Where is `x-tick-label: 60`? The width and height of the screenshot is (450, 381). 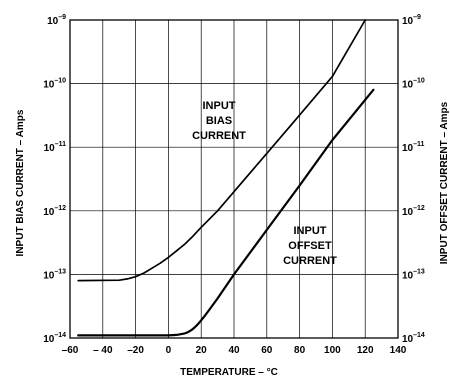 x-tick-label: 60 is located at coordinates (267, 350).